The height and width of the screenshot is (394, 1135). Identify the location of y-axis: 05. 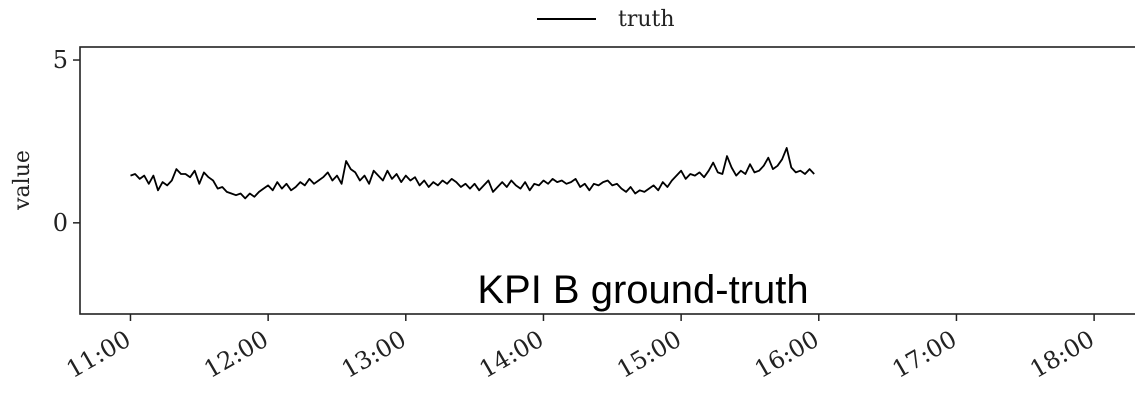
(66, 141).